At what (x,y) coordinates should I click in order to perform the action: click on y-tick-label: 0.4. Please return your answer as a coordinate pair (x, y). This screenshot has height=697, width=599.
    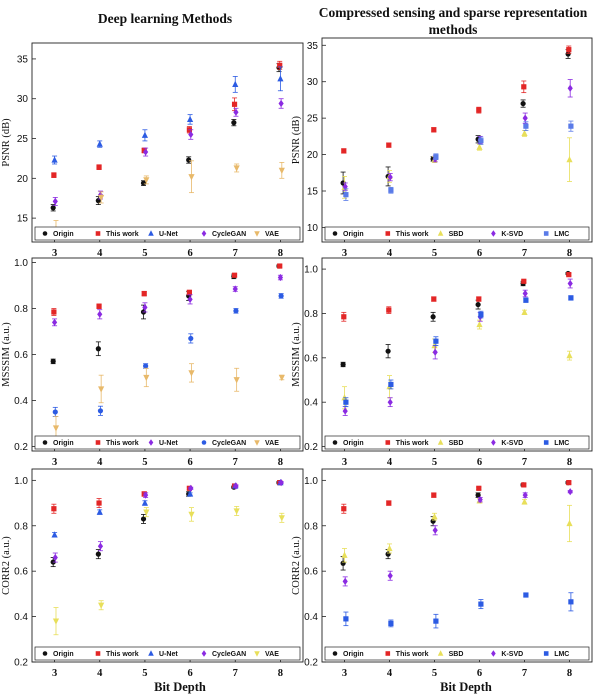
    Looking at the image, I should click on (311, 403).